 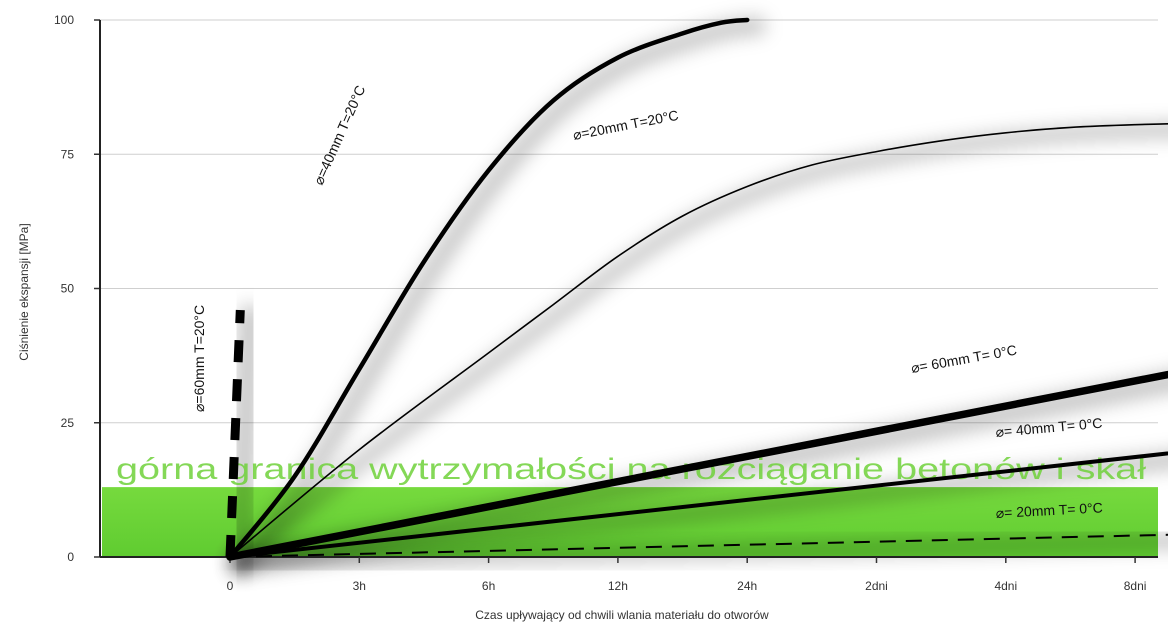 I want to click on series-label: ⌀= 60mm T= 0°C, so click(x=964, y=359).